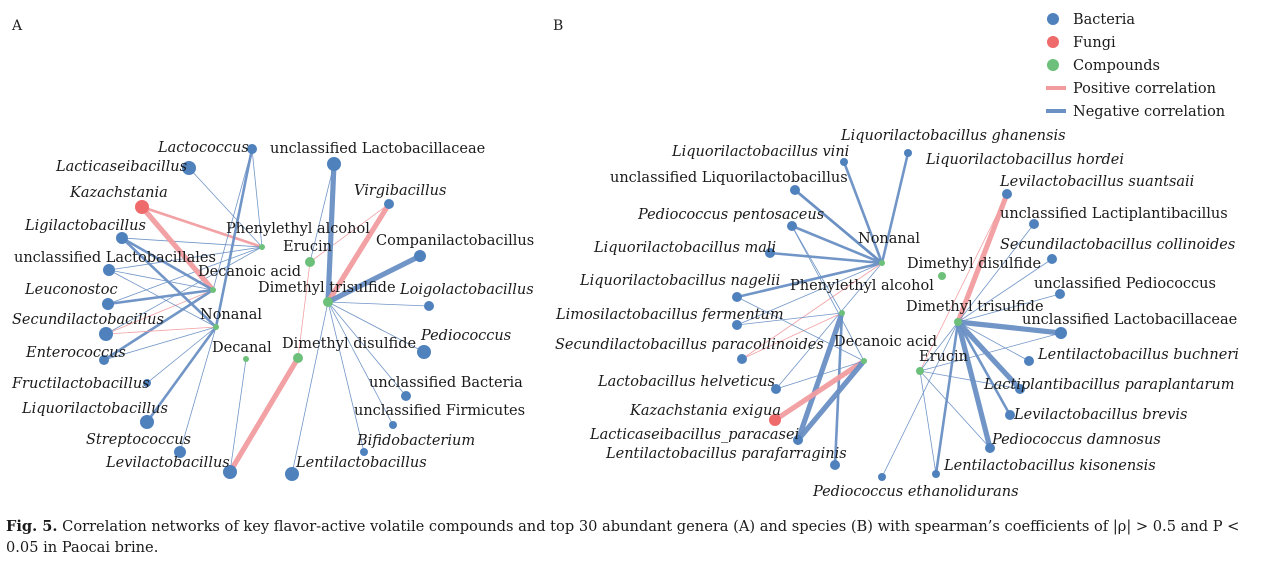 The width and height of the screenshot is (1270, 569). Describe the element at coordinates (792, 226) in the screenshot. I see `node-pd_pentosaceus` at that location.